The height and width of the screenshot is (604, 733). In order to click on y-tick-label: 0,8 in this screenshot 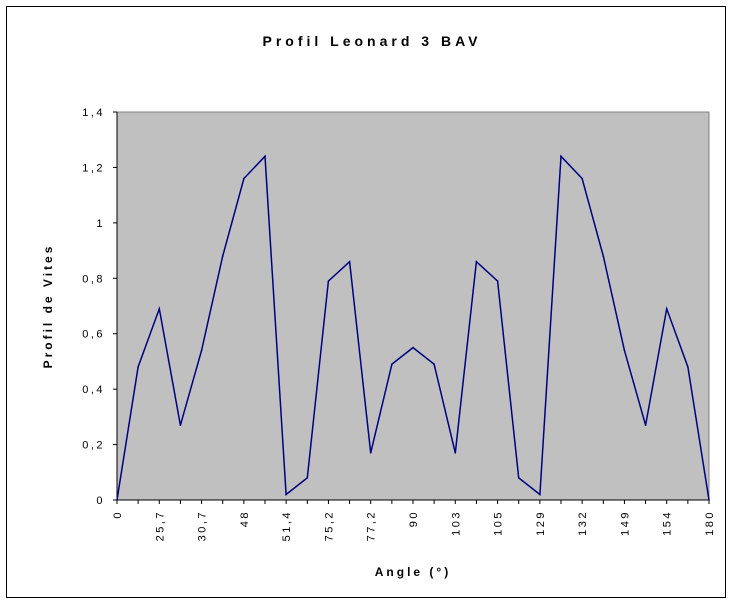, I will do `click(93, 279)`.